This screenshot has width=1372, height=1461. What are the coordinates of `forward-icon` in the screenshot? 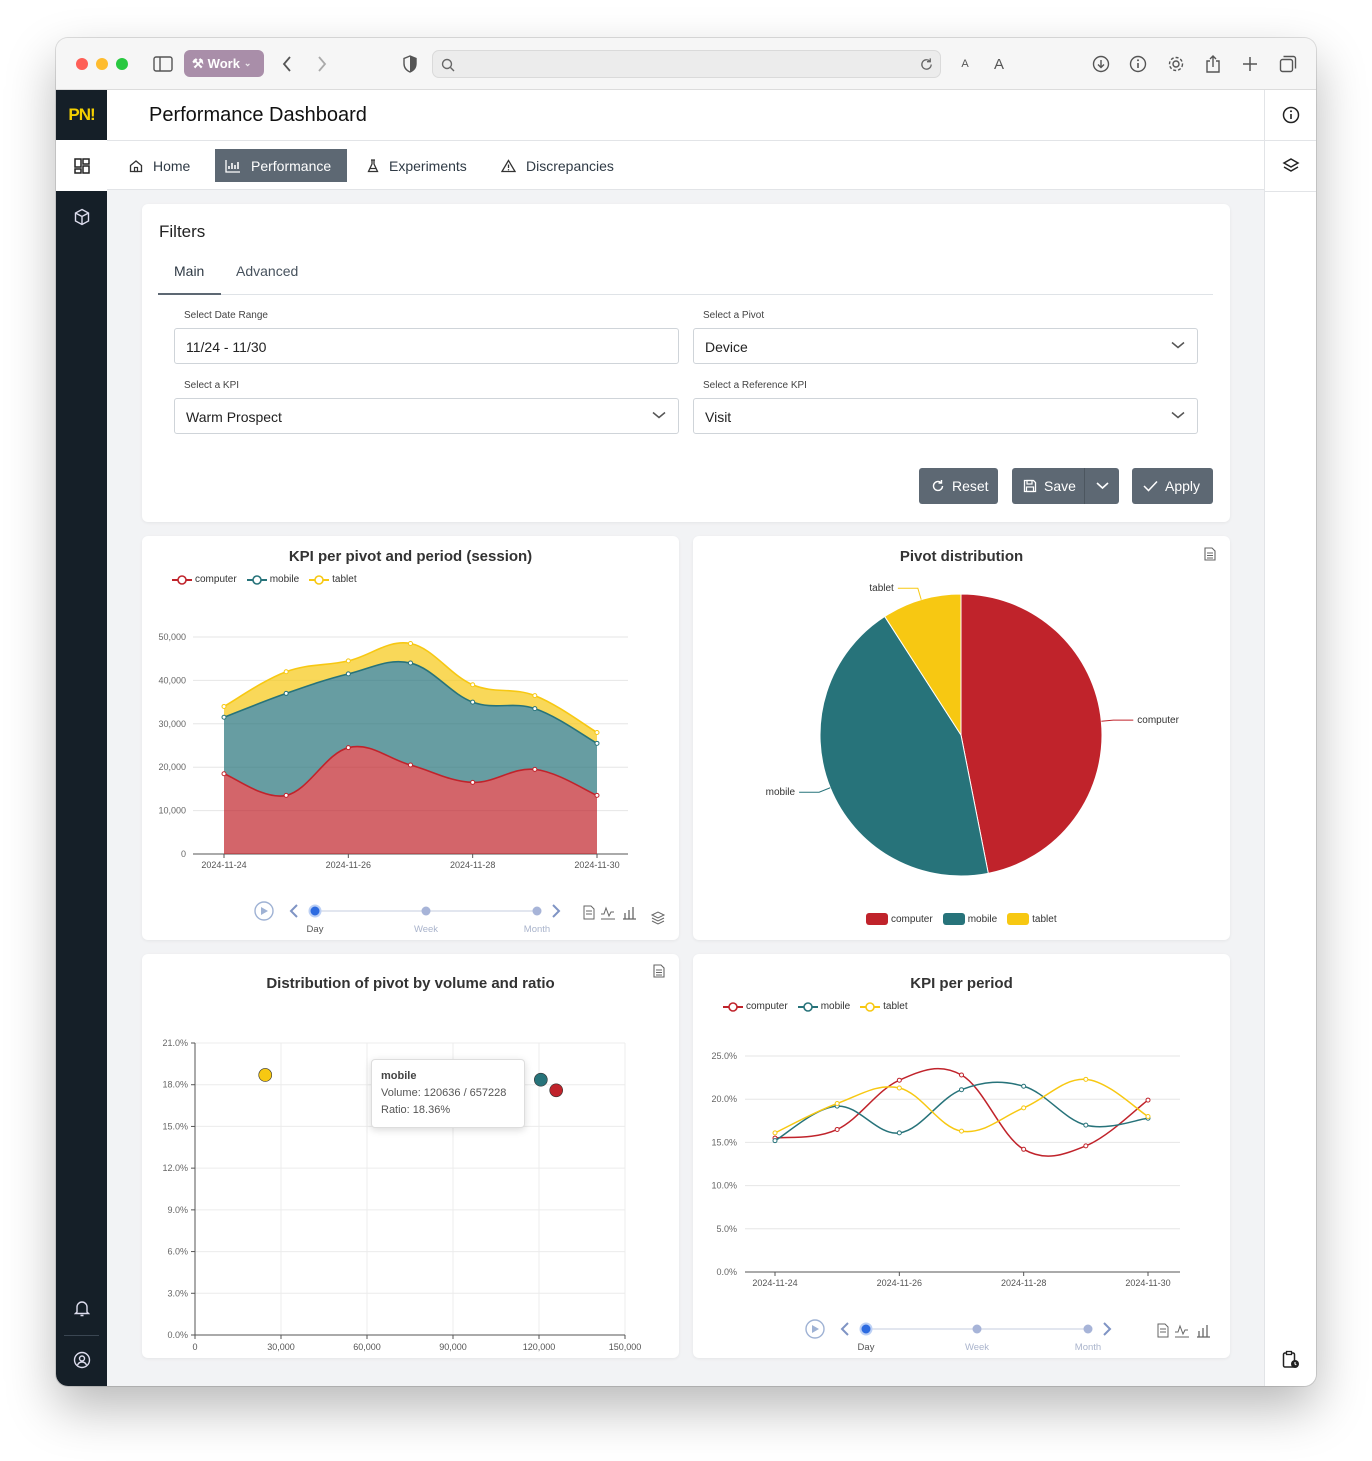 It's located at (322, 64).